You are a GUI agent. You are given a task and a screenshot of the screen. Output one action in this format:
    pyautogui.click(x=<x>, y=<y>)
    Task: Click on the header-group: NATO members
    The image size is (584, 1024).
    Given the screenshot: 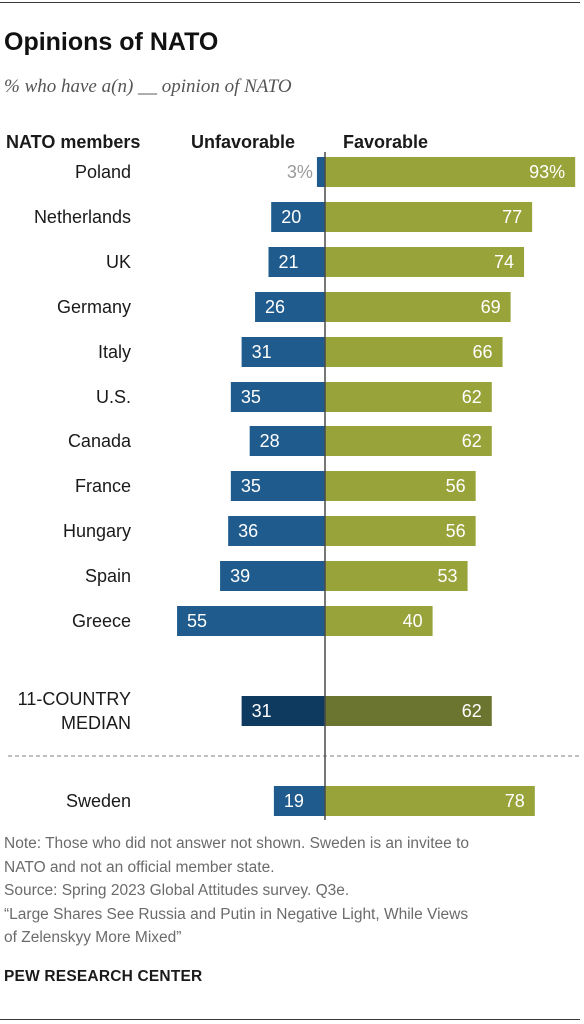 What is the action you would take?
    pyautogui.click(x=73, y=142)
    